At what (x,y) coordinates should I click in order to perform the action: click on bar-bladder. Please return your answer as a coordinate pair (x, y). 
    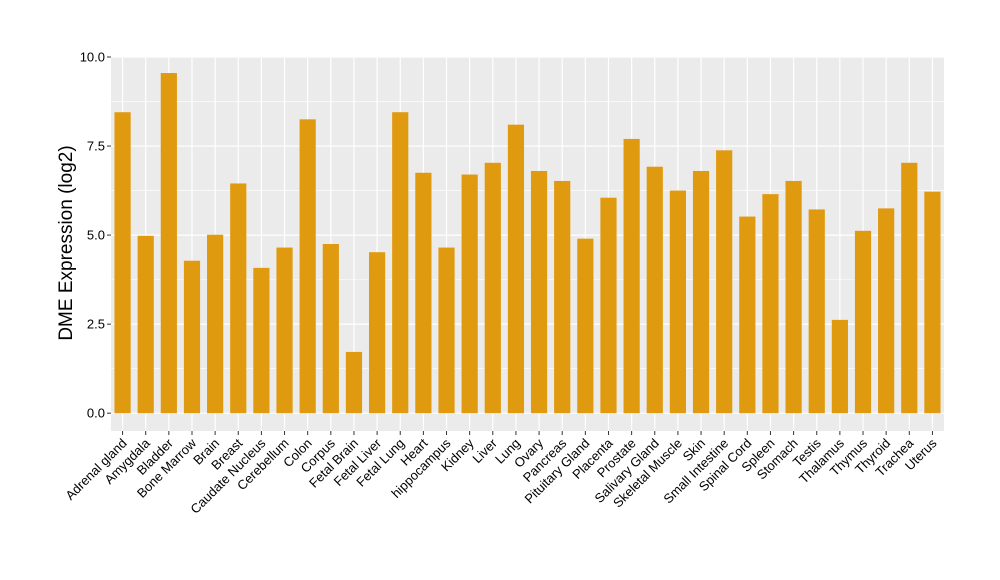
    Looking at the image, I should click on (168, 243).